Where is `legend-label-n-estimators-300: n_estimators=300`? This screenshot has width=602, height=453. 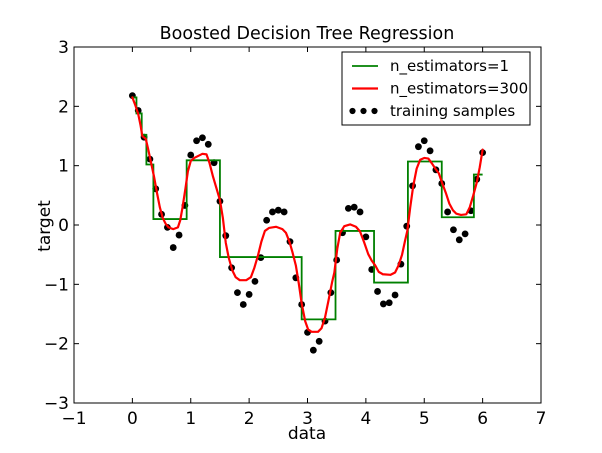
legend-label-n-estimators-300: n_estimators=300 is located at coordinates (459, 89).